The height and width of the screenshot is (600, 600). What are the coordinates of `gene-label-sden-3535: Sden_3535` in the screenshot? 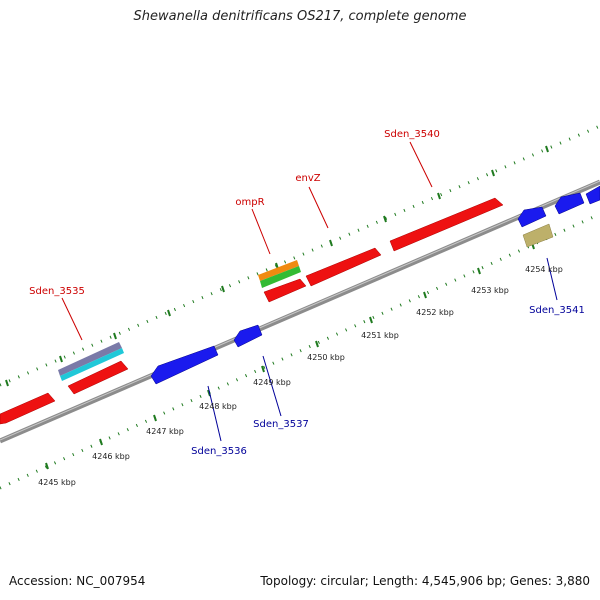 It's located at (57, 291).